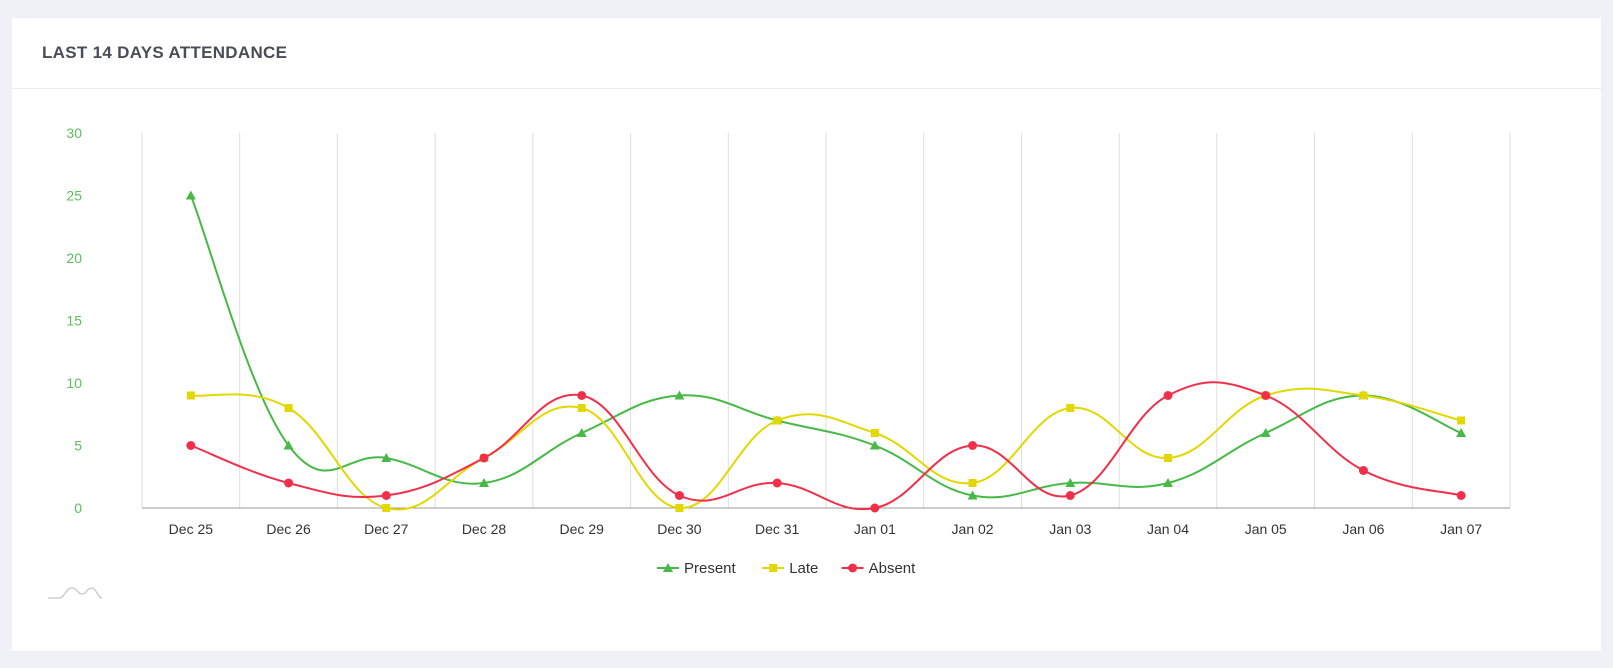 This screenshot has height=668, width=1613. I want to click on y-tick-label: 30, so click(74, 133).